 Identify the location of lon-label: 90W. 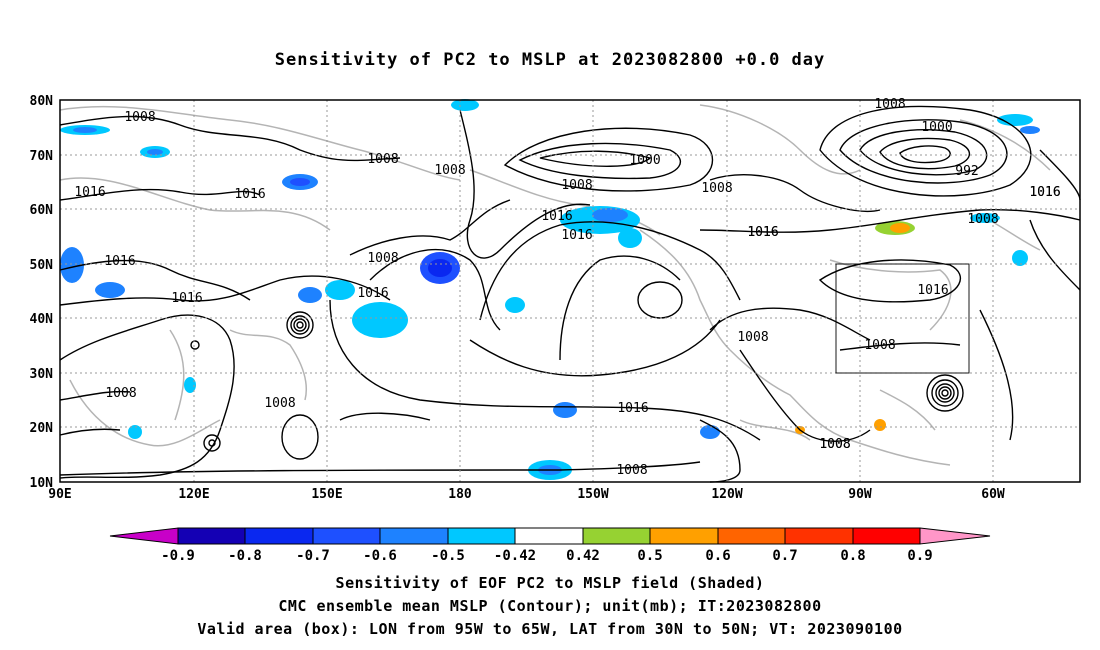
(860, 494).